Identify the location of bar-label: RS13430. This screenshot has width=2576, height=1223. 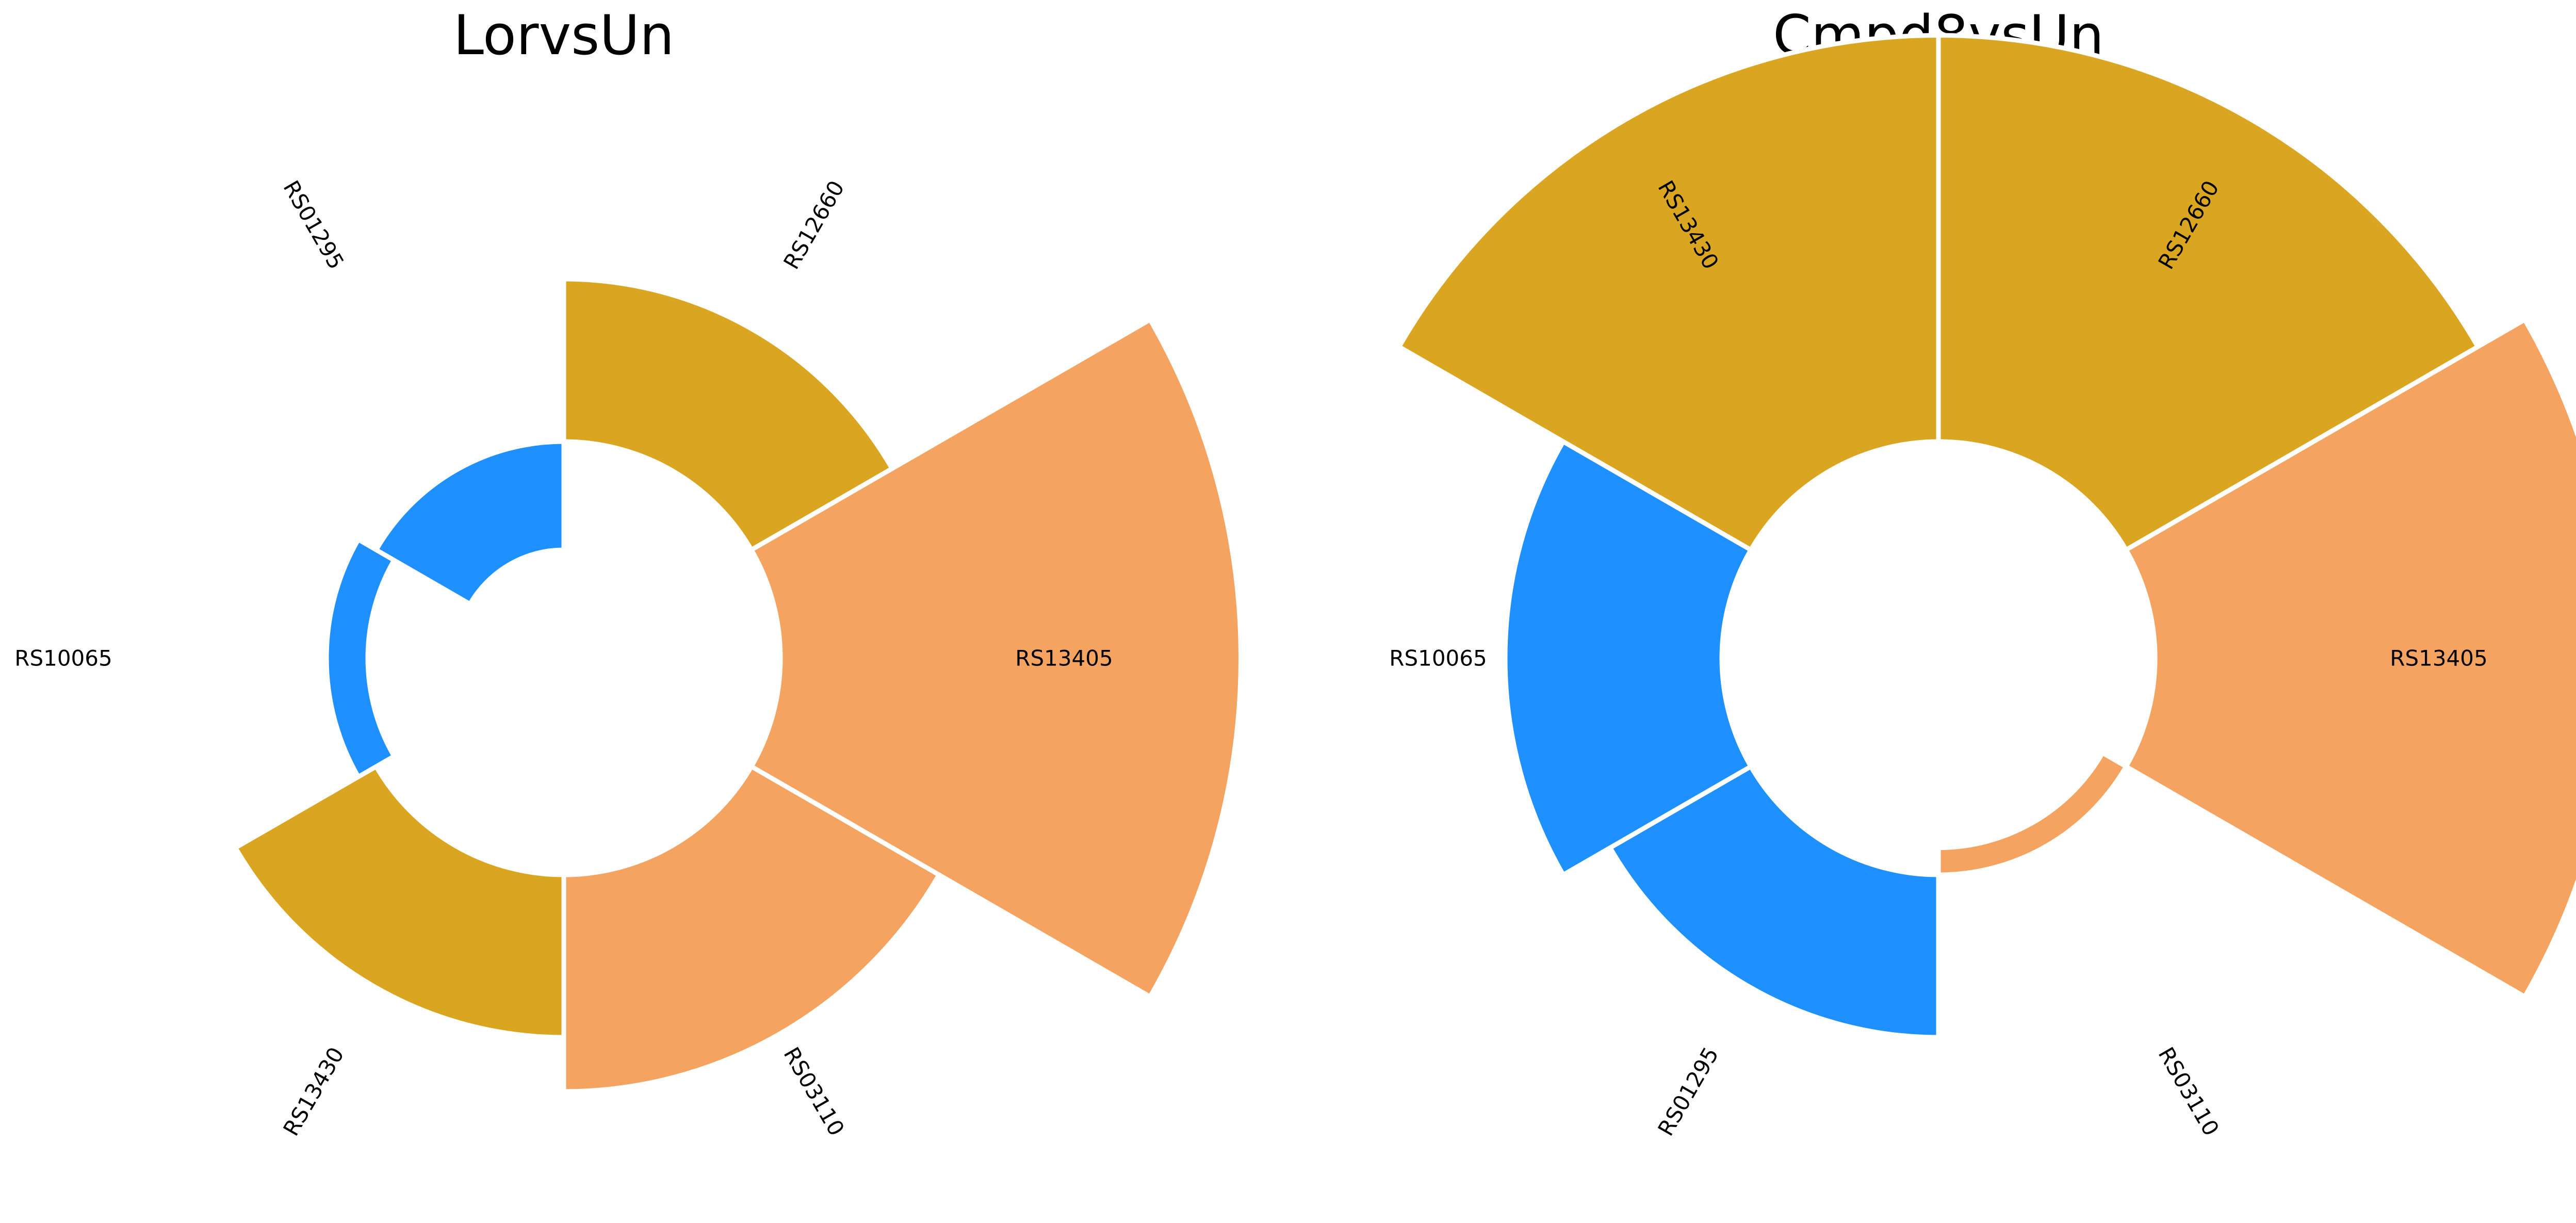
(314, 1091).